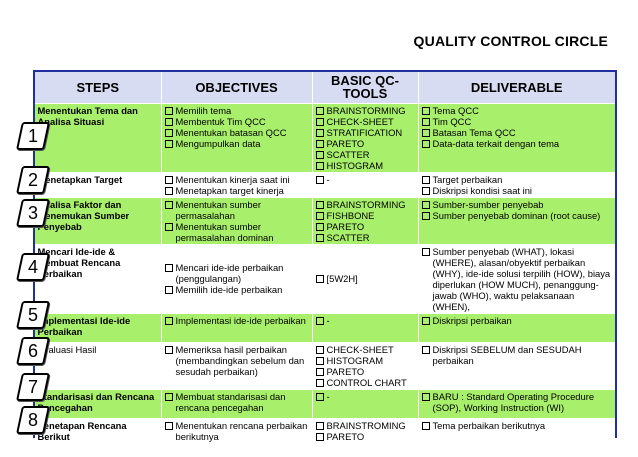 The height and width of the screenshot is (457, 638). What do you see at coordinates (517, 110) in the screenshot?
I see `deliverable-item: Tema QCC` at bounding box center [517, 110].